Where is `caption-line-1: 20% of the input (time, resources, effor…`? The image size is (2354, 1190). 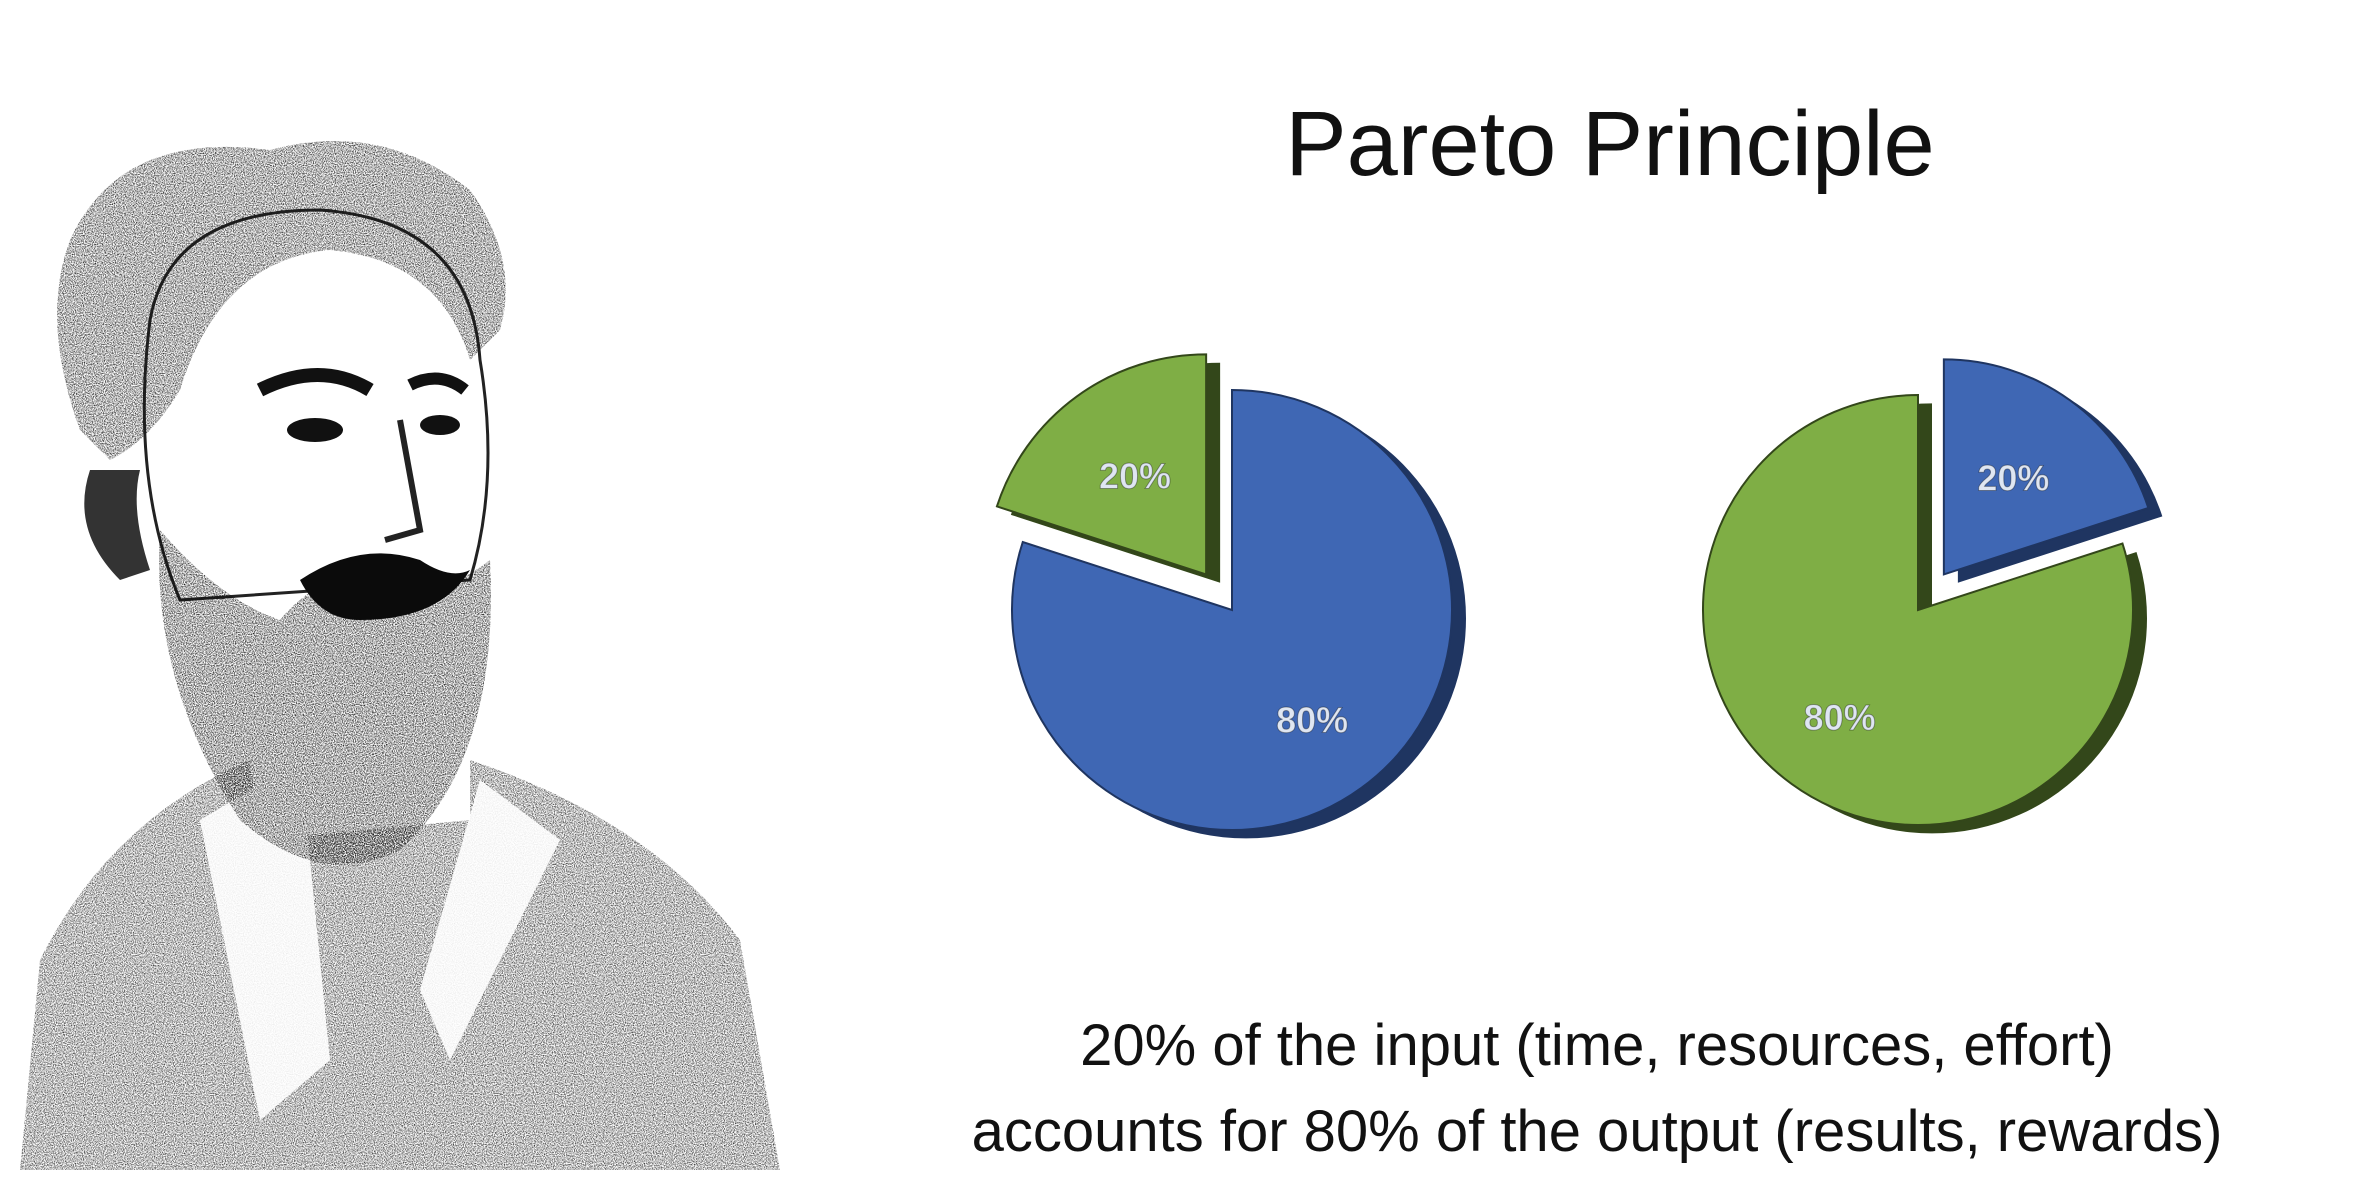 caption-line-1: 20% of the input (time, resources, effor… is located at coordinates (1597, 1045).